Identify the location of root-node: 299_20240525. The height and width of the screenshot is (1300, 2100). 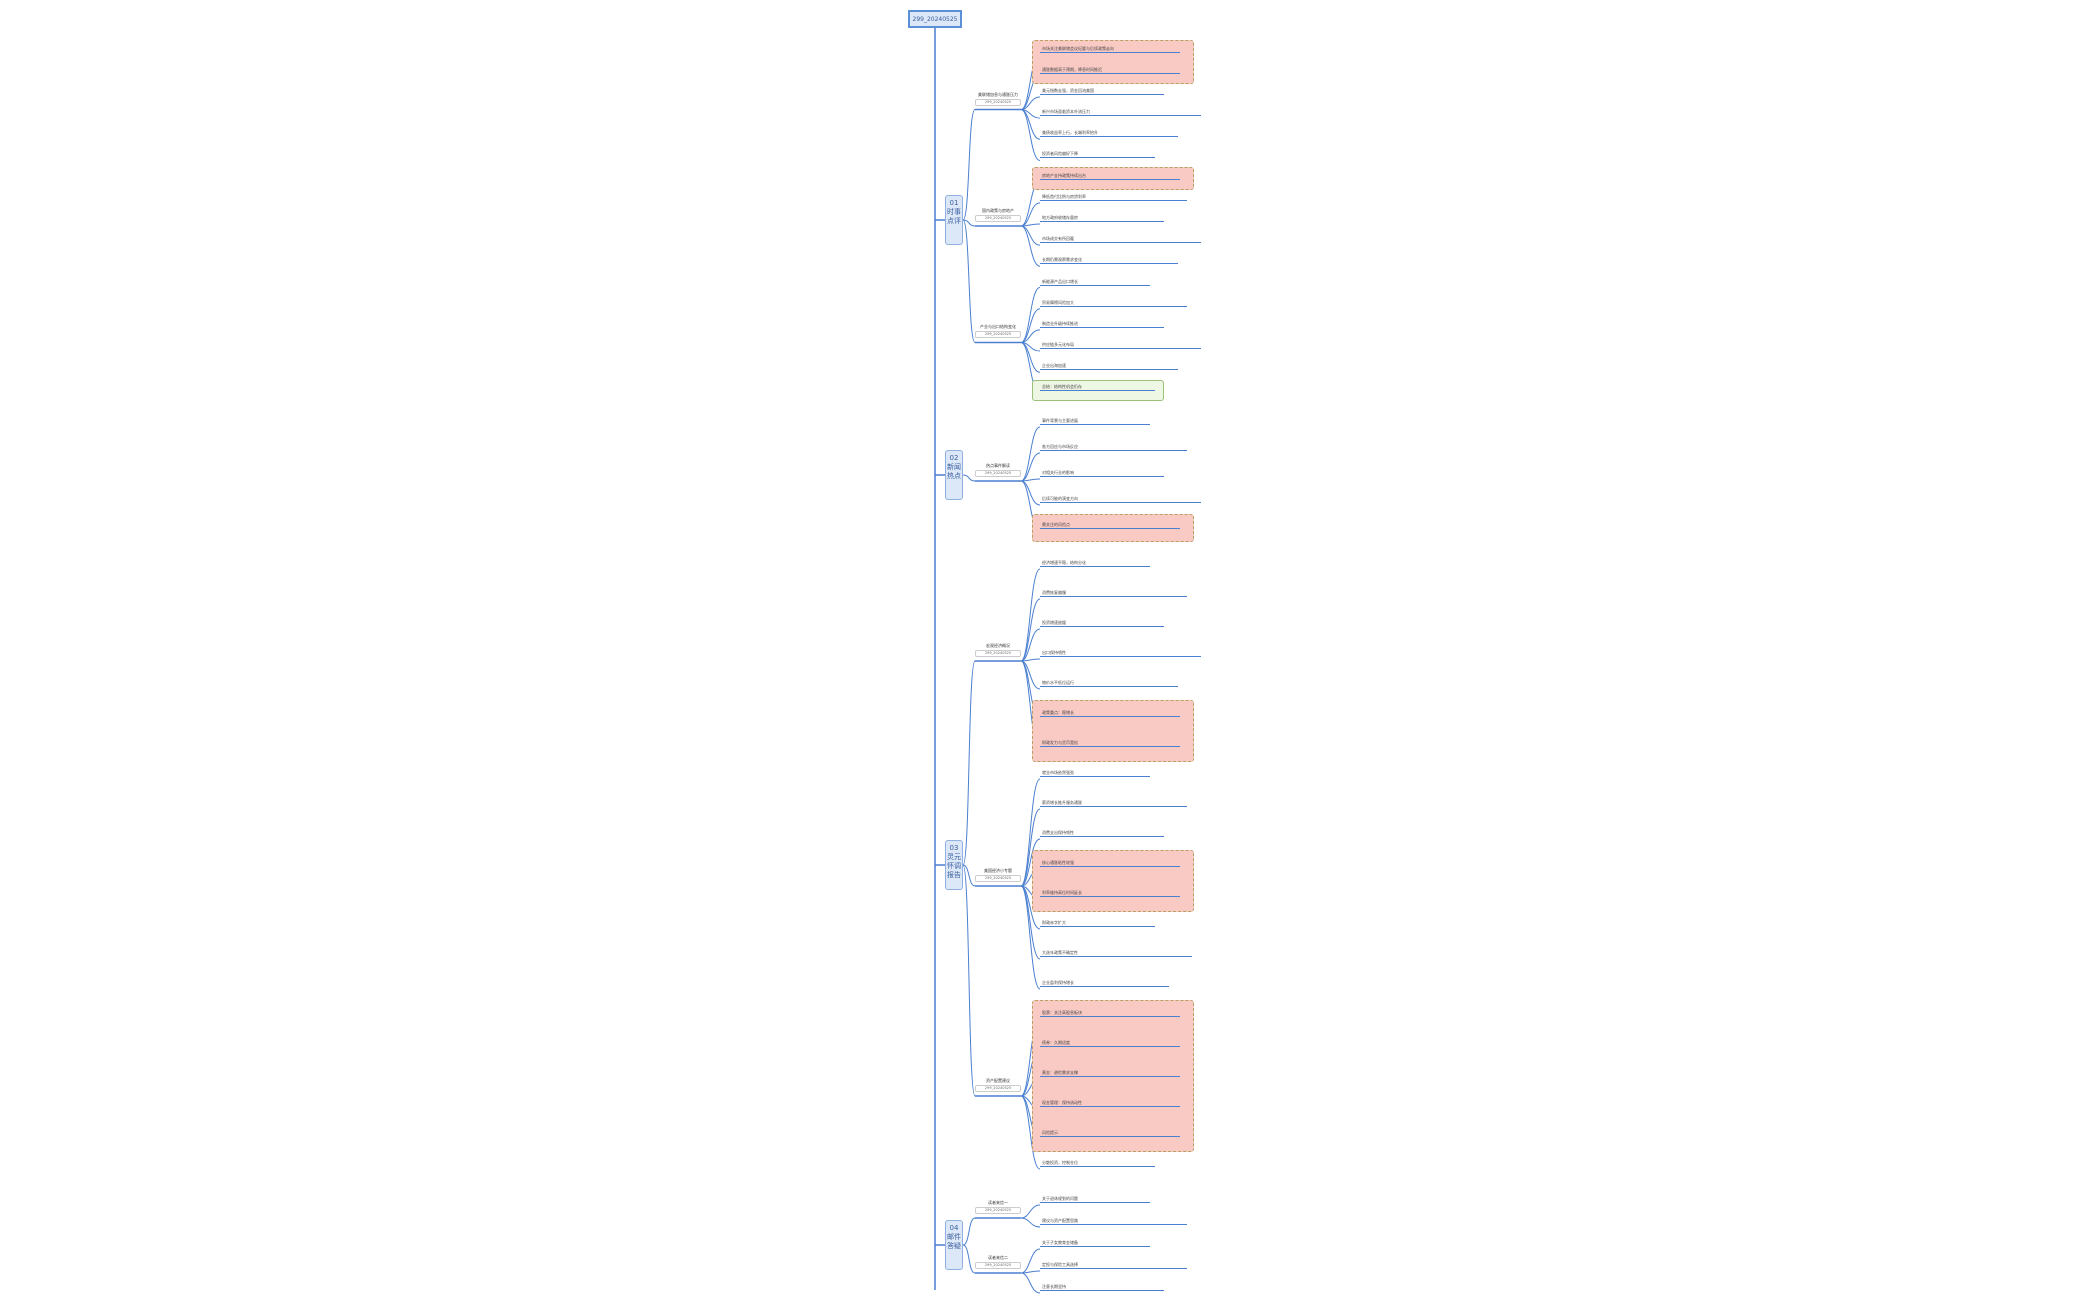
(935, 19).